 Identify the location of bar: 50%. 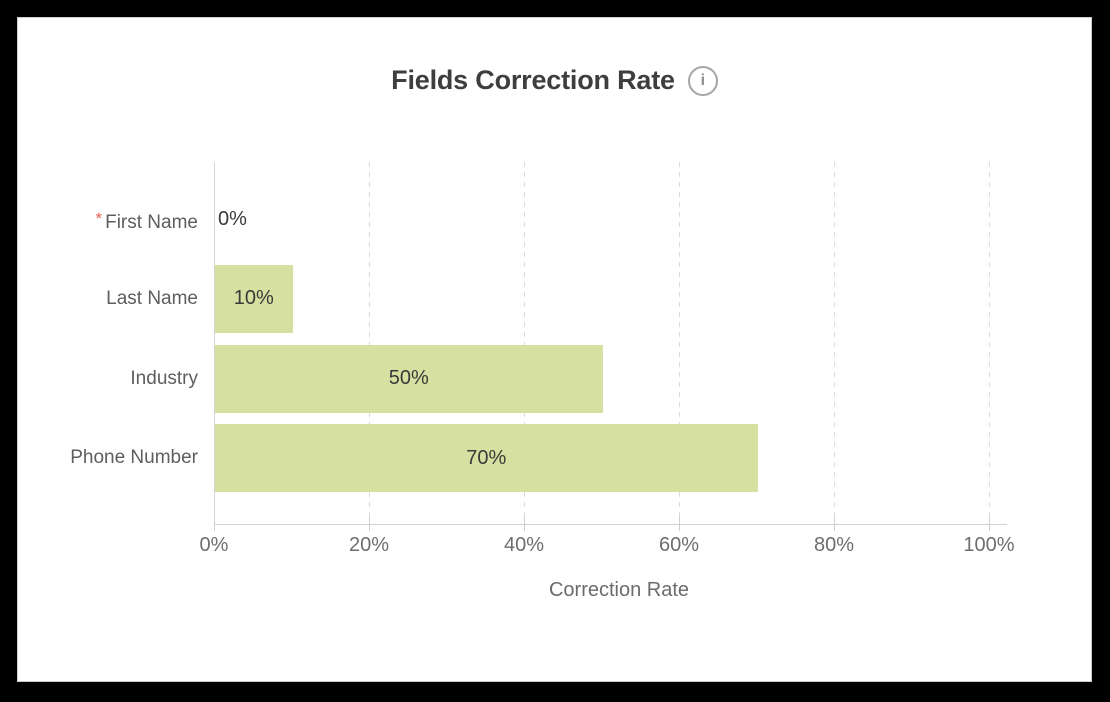
(409, 378).